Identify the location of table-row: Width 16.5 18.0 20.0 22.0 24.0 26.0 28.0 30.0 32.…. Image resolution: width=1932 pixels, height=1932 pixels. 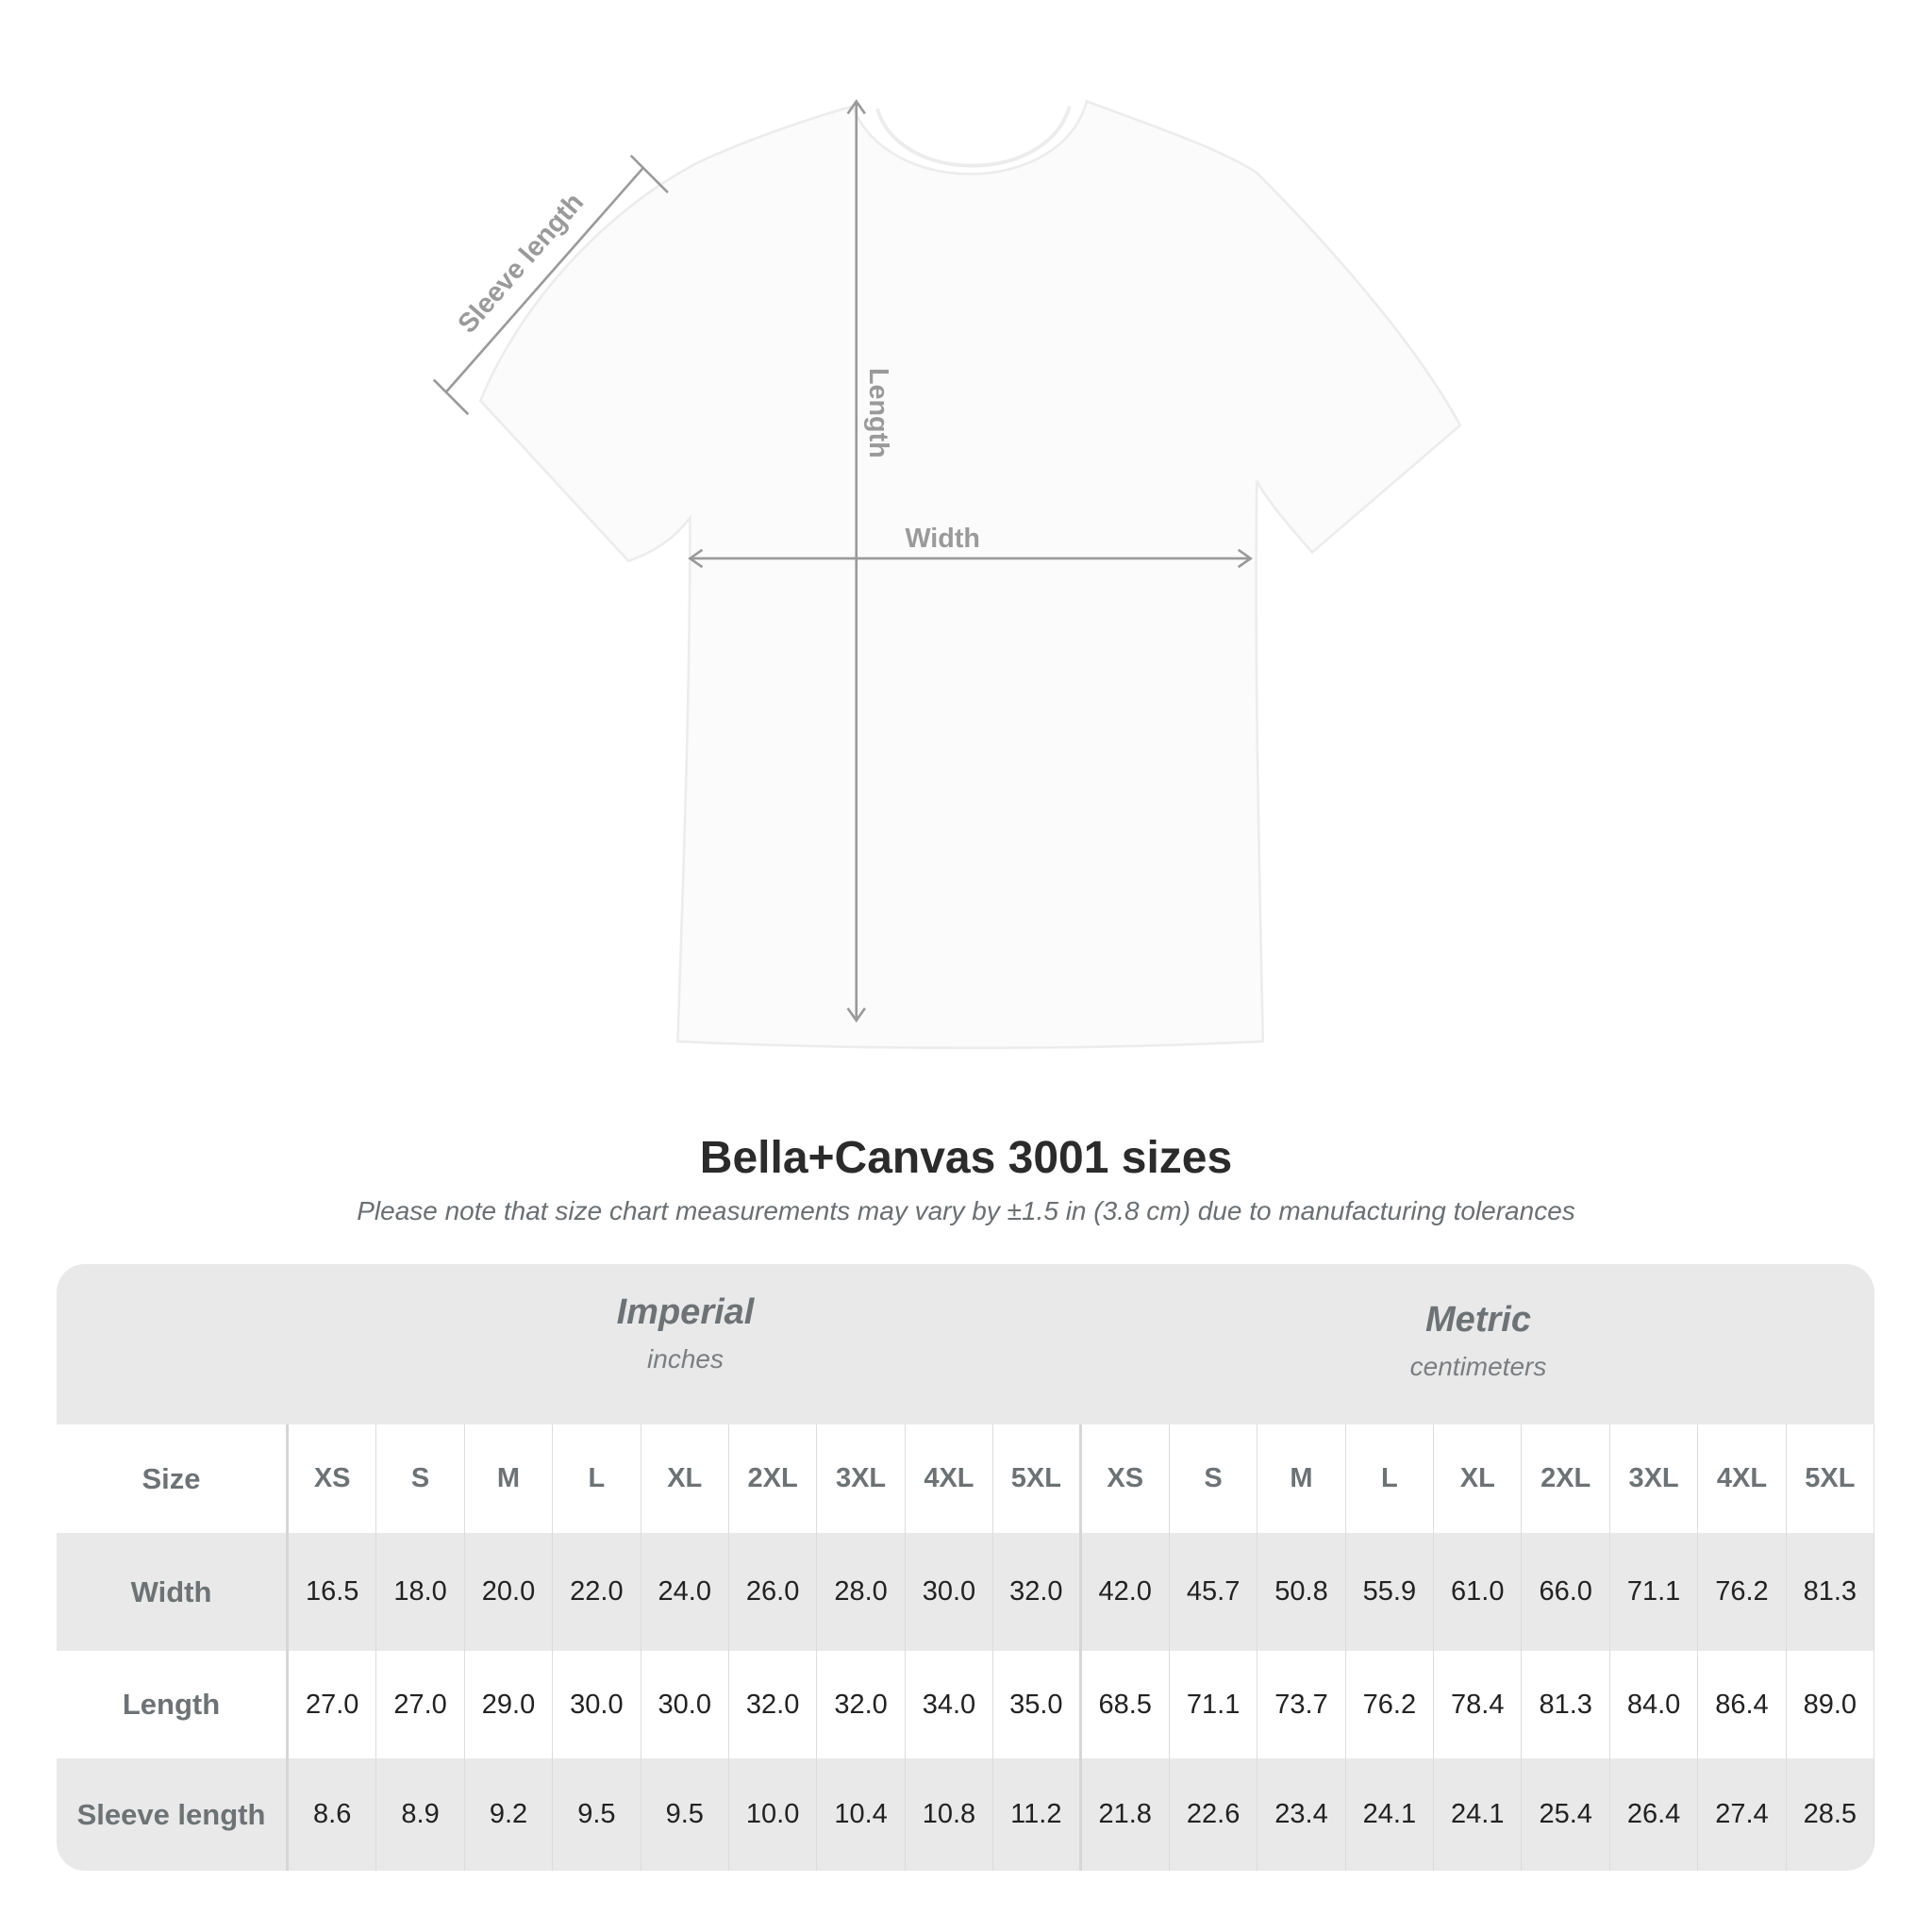
(965, 1592).